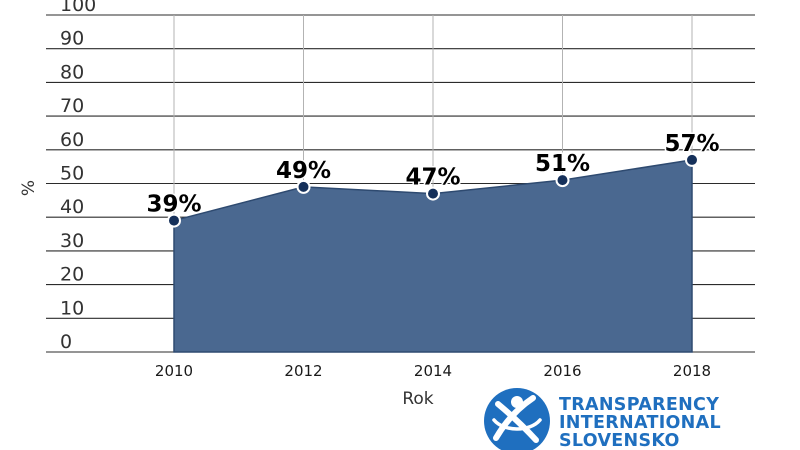 Image resolution: width=800 pixels, height=450 pixels. I want to click on x-tick-label: 2016, so click(562, 371).